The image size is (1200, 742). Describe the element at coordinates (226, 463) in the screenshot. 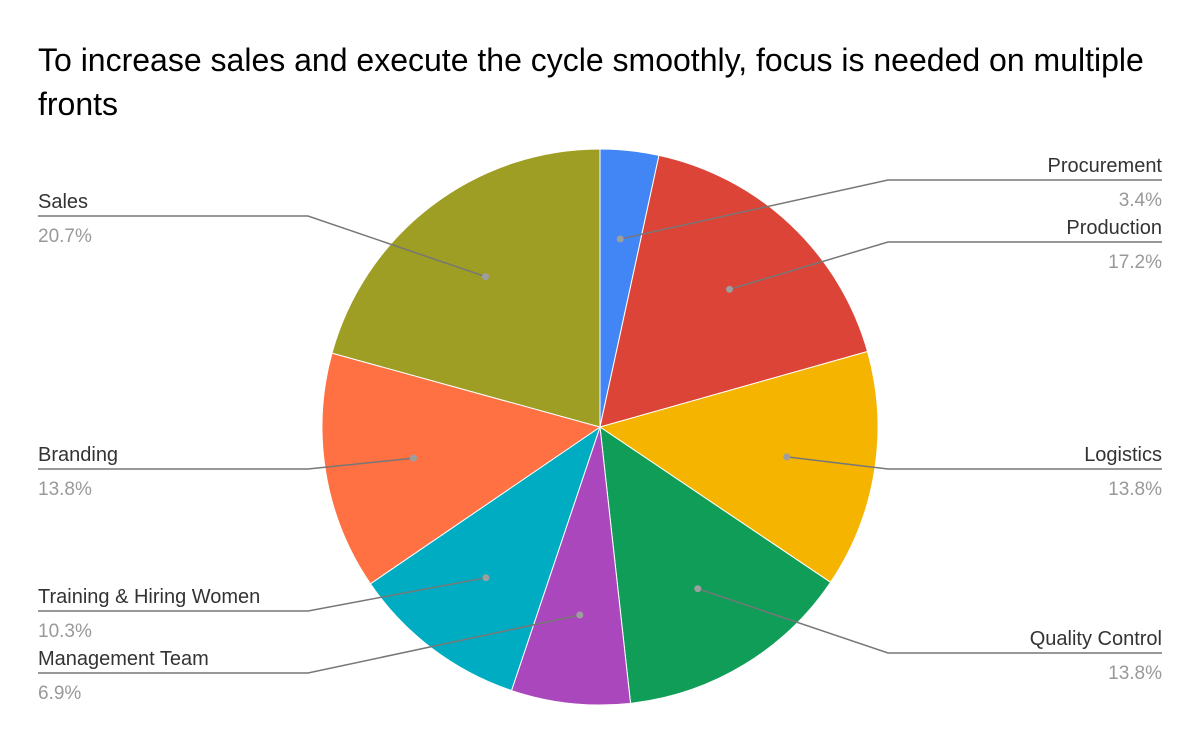

I see `leader-line-branding` at that location.